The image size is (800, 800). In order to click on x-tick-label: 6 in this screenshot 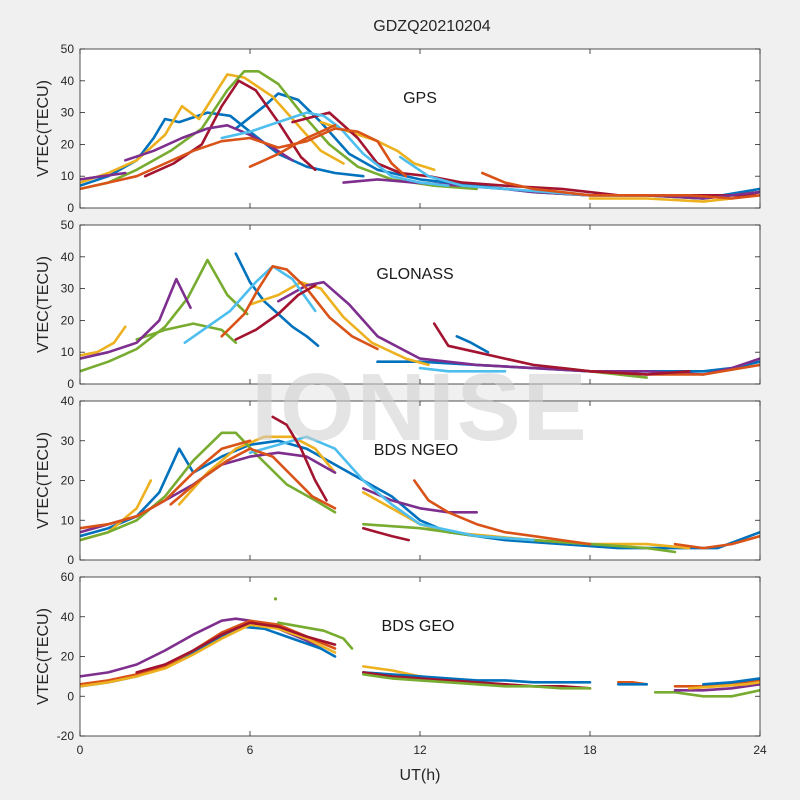, I will do `click(250, 750)`.